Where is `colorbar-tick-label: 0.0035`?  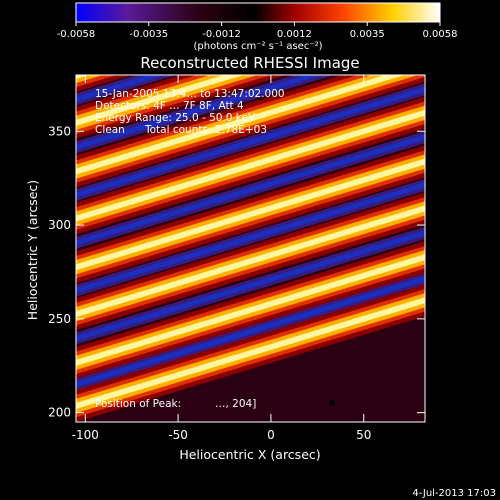 colorbar-tick-label: 0.0035 is located at coordinates (367, 34).